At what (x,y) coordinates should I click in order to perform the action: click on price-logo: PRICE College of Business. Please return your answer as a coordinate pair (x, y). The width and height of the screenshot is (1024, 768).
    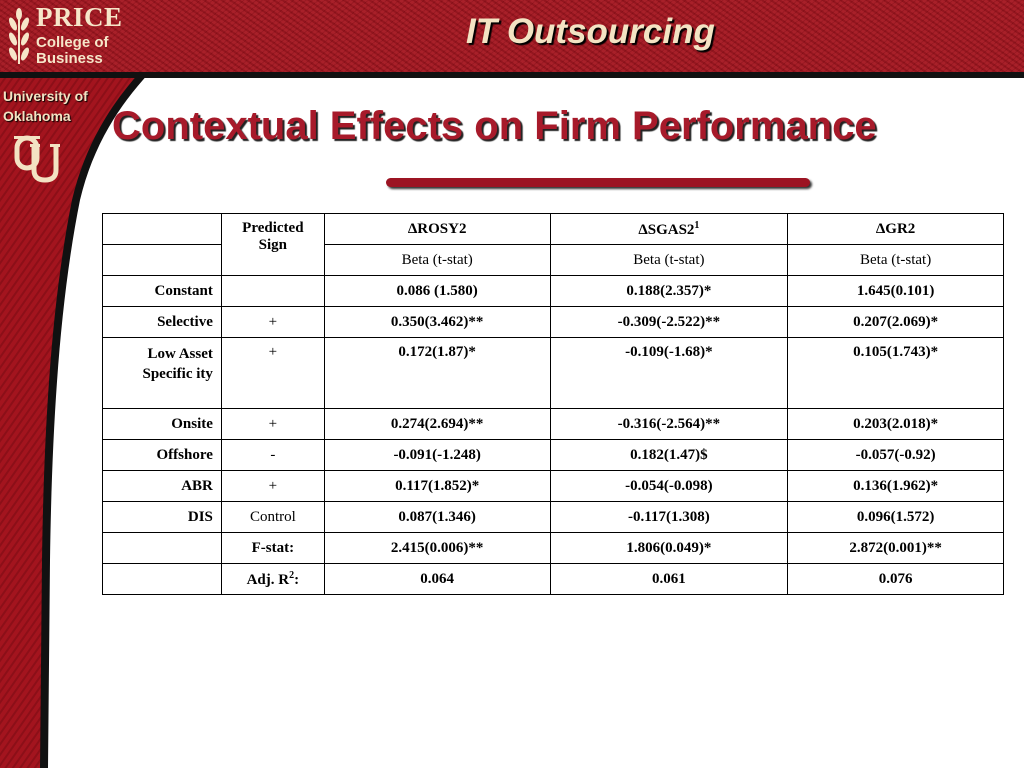
    Looking at the image, I should click on (71, 36).